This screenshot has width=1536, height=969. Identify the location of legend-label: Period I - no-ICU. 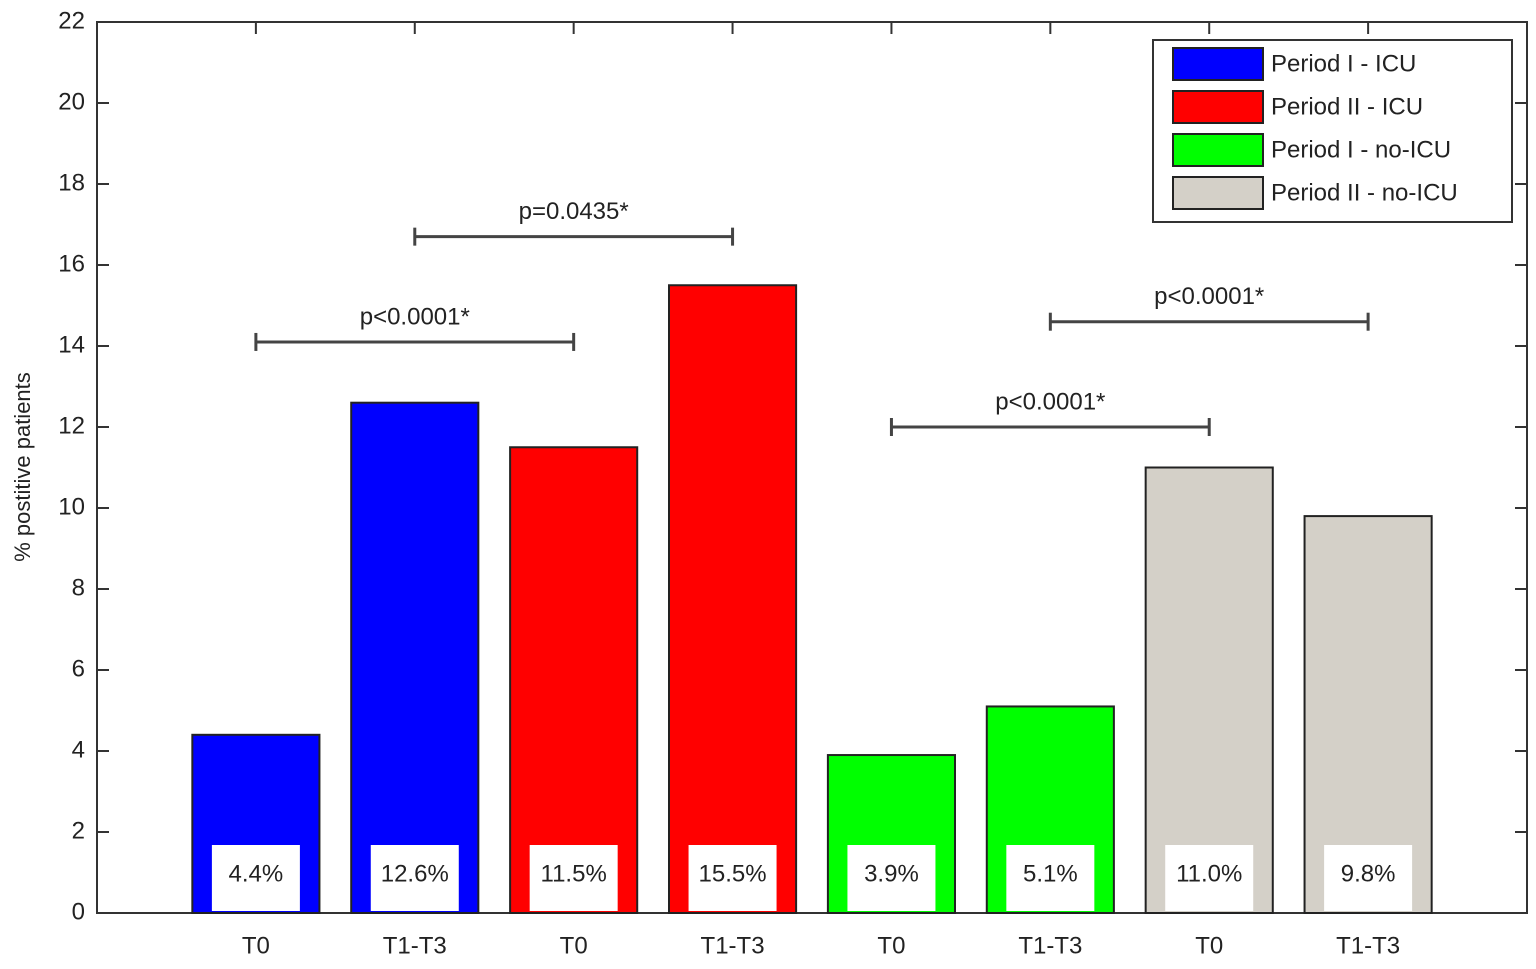
(1361, 149).